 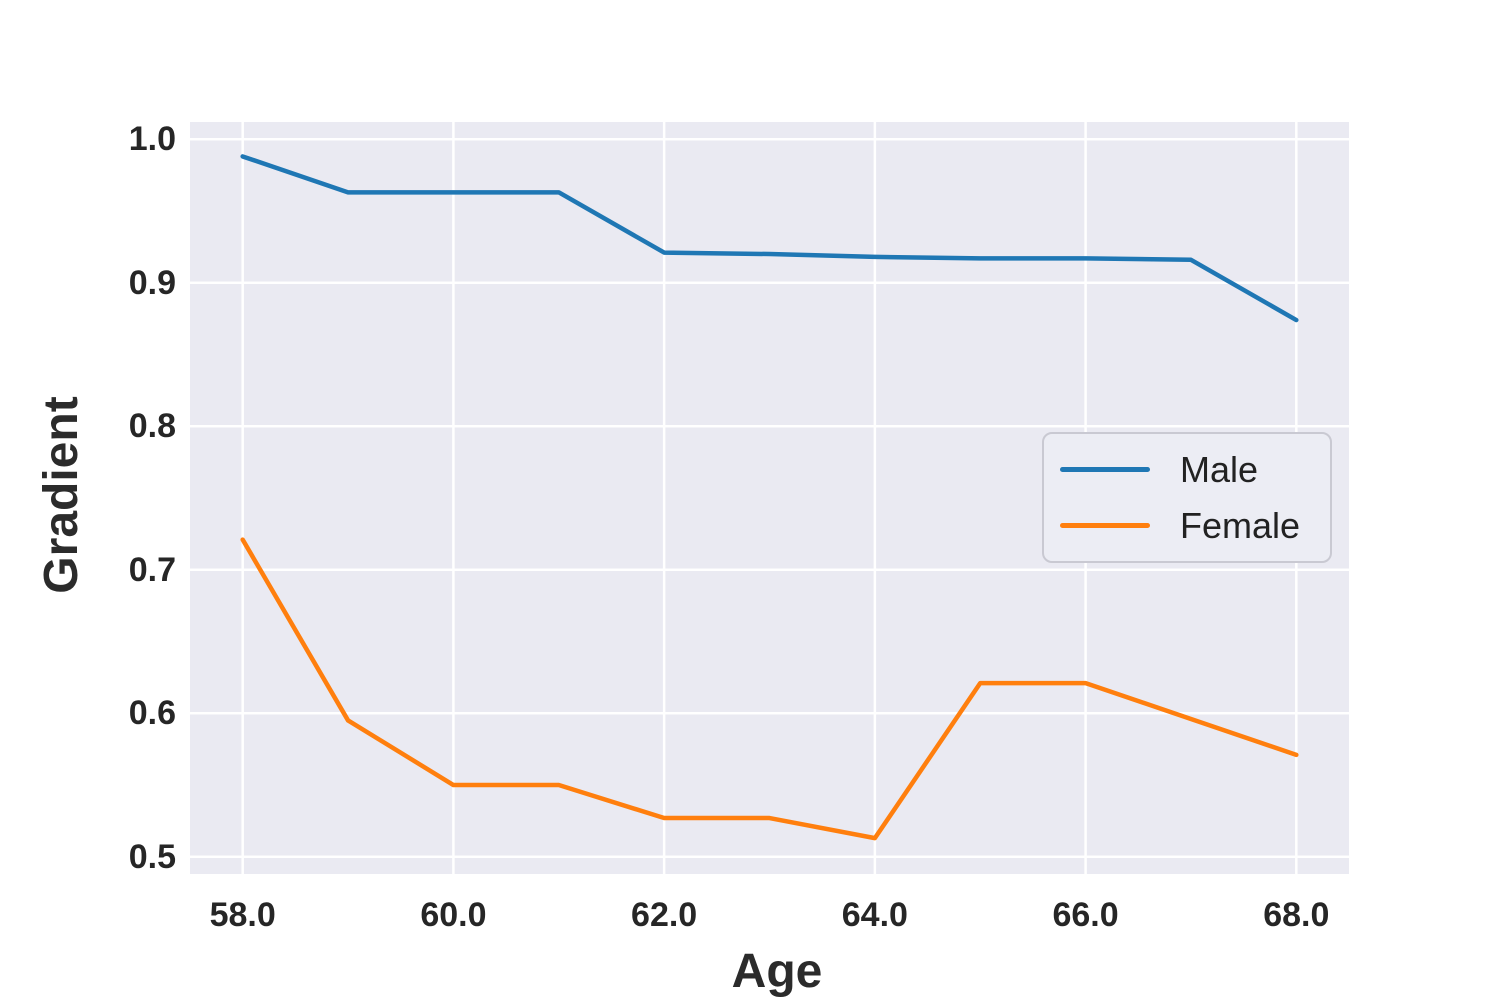 What do you see at coordinates (152, 426) in the screenshot?
I see `y-tick-label: 0.8` at bounding box center [152, 426].